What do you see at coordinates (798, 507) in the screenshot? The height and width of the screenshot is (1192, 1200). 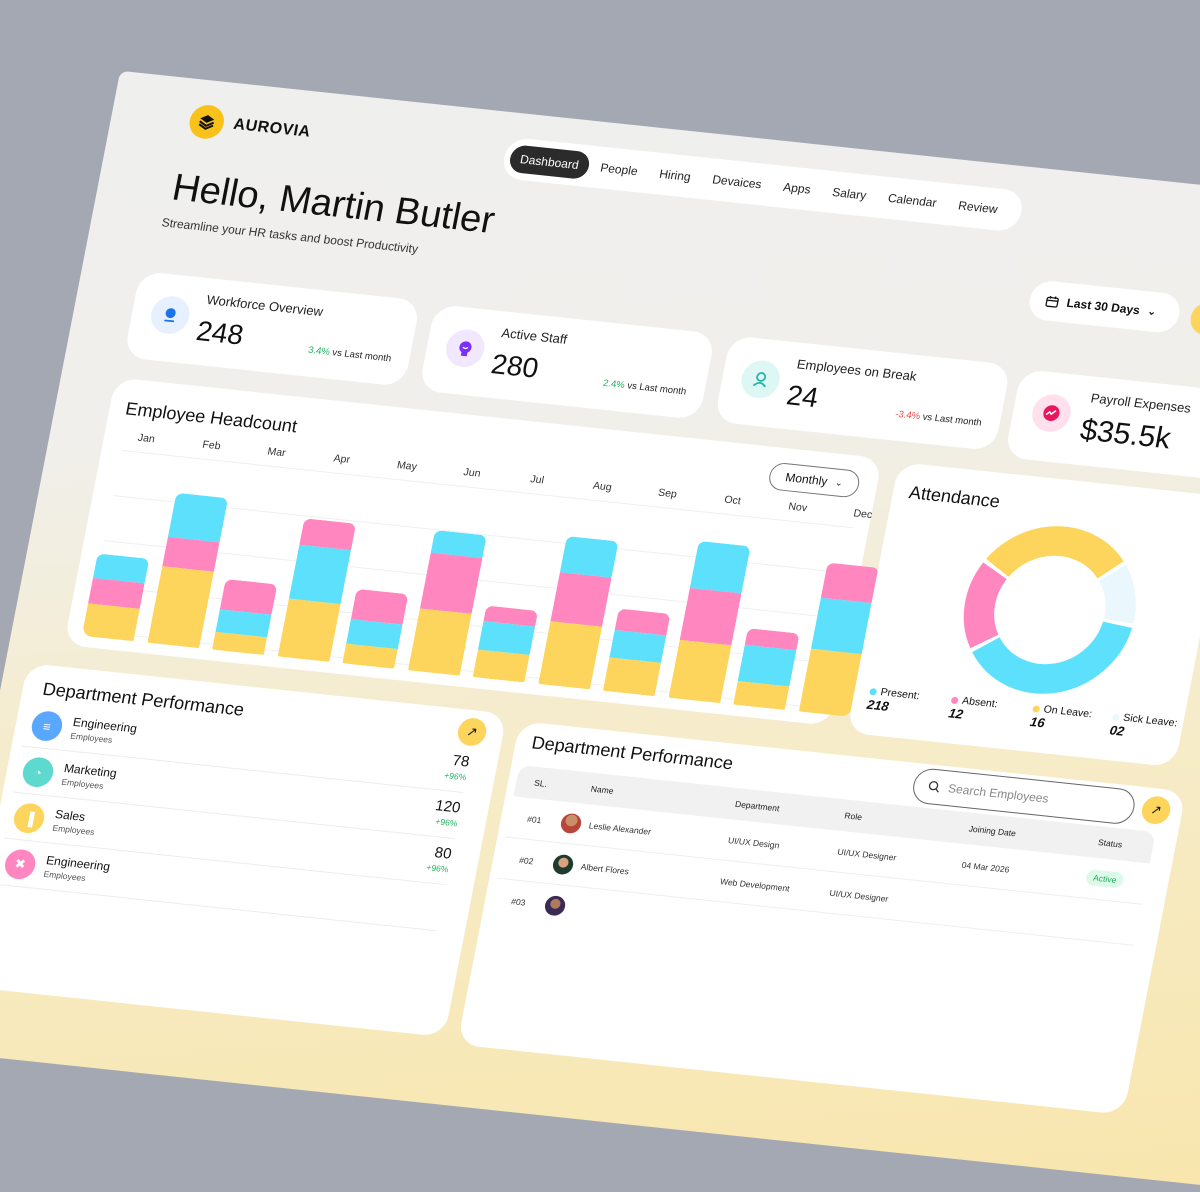 I see `x-tick-label: Nov` at bounding box center [798, 507].